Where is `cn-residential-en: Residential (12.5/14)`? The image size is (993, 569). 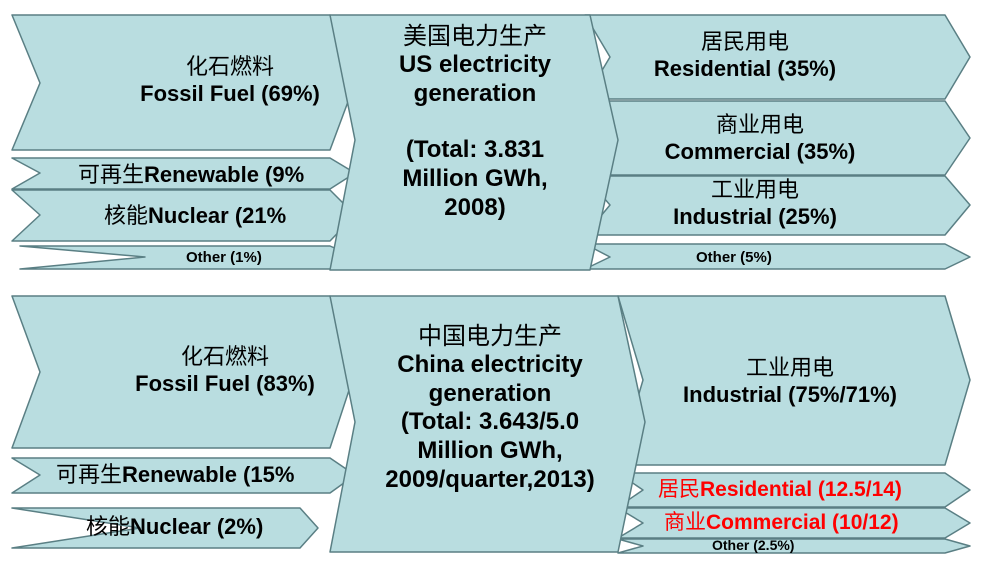 cn-residential-en: Residential (12.5/14) is located at coordinates (801, 489).